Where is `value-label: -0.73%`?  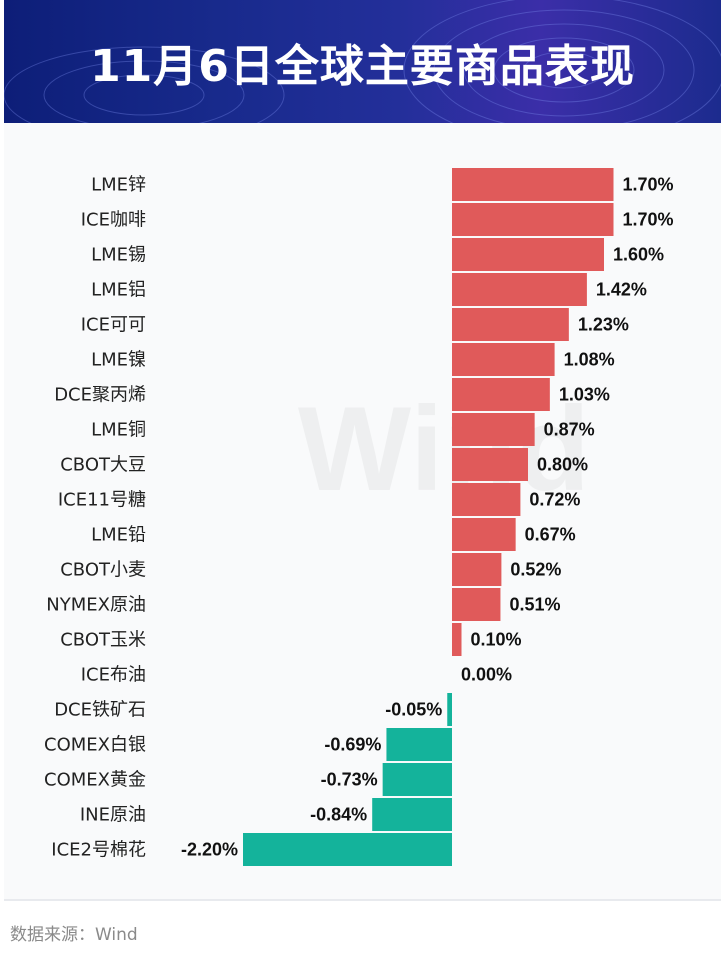
value-label: -0.73% is located at coordinates (349, 780).